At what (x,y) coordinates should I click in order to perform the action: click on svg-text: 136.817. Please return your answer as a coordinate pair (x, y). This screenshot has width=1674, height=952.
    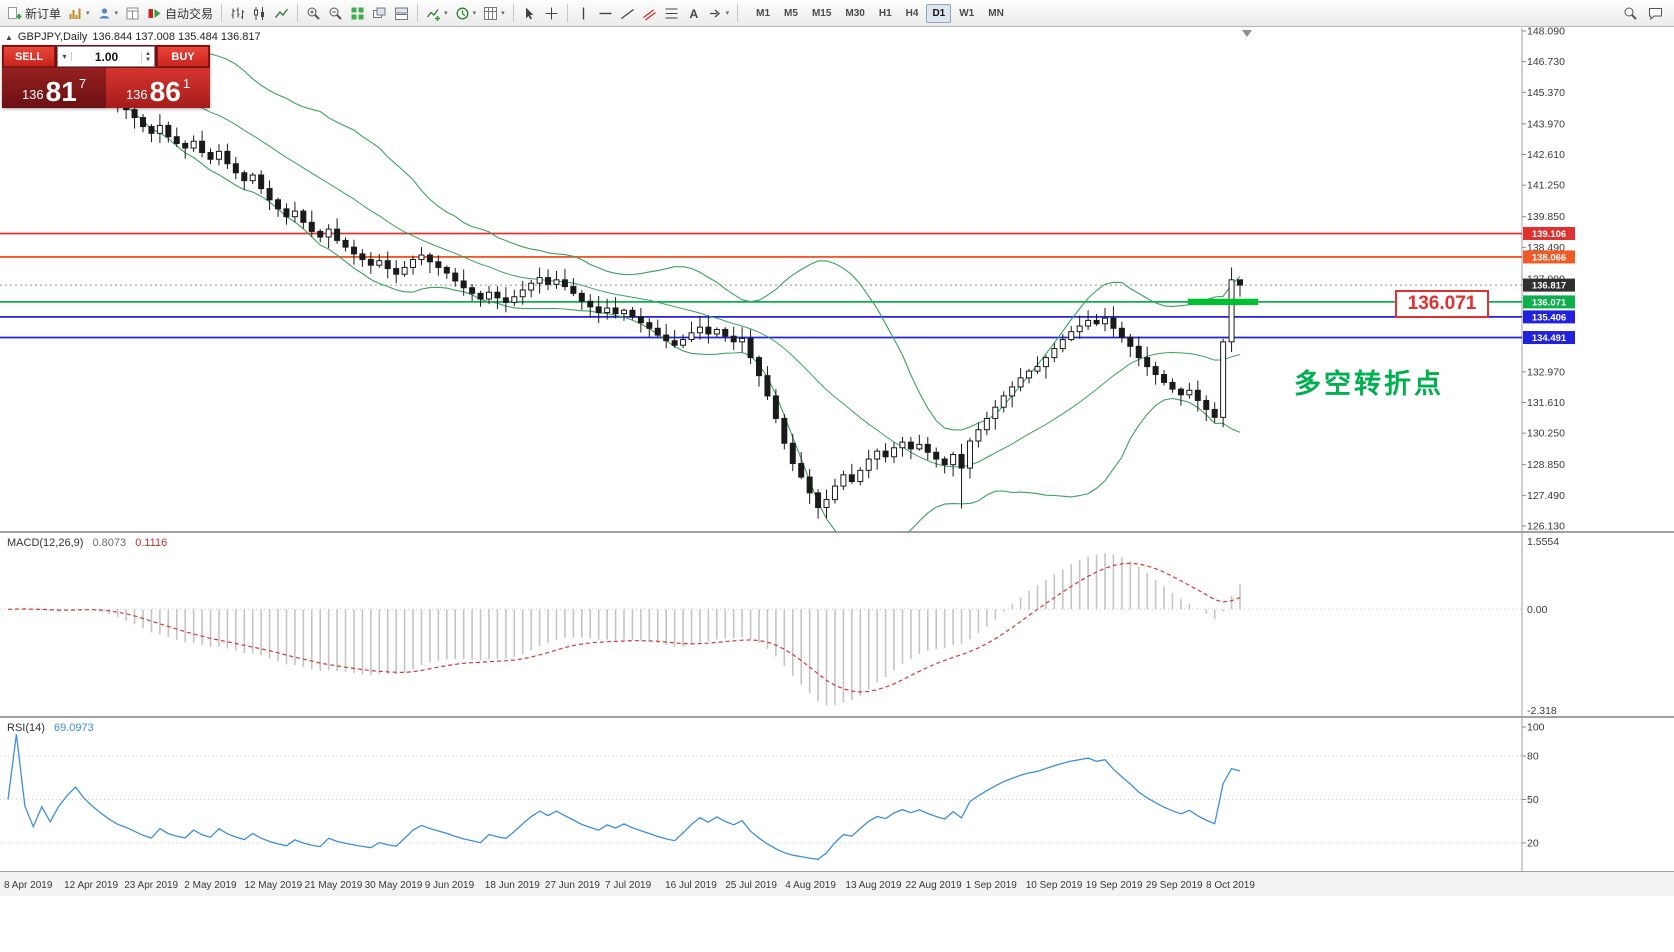
    Looking at the image, I should click on (1549, 286).